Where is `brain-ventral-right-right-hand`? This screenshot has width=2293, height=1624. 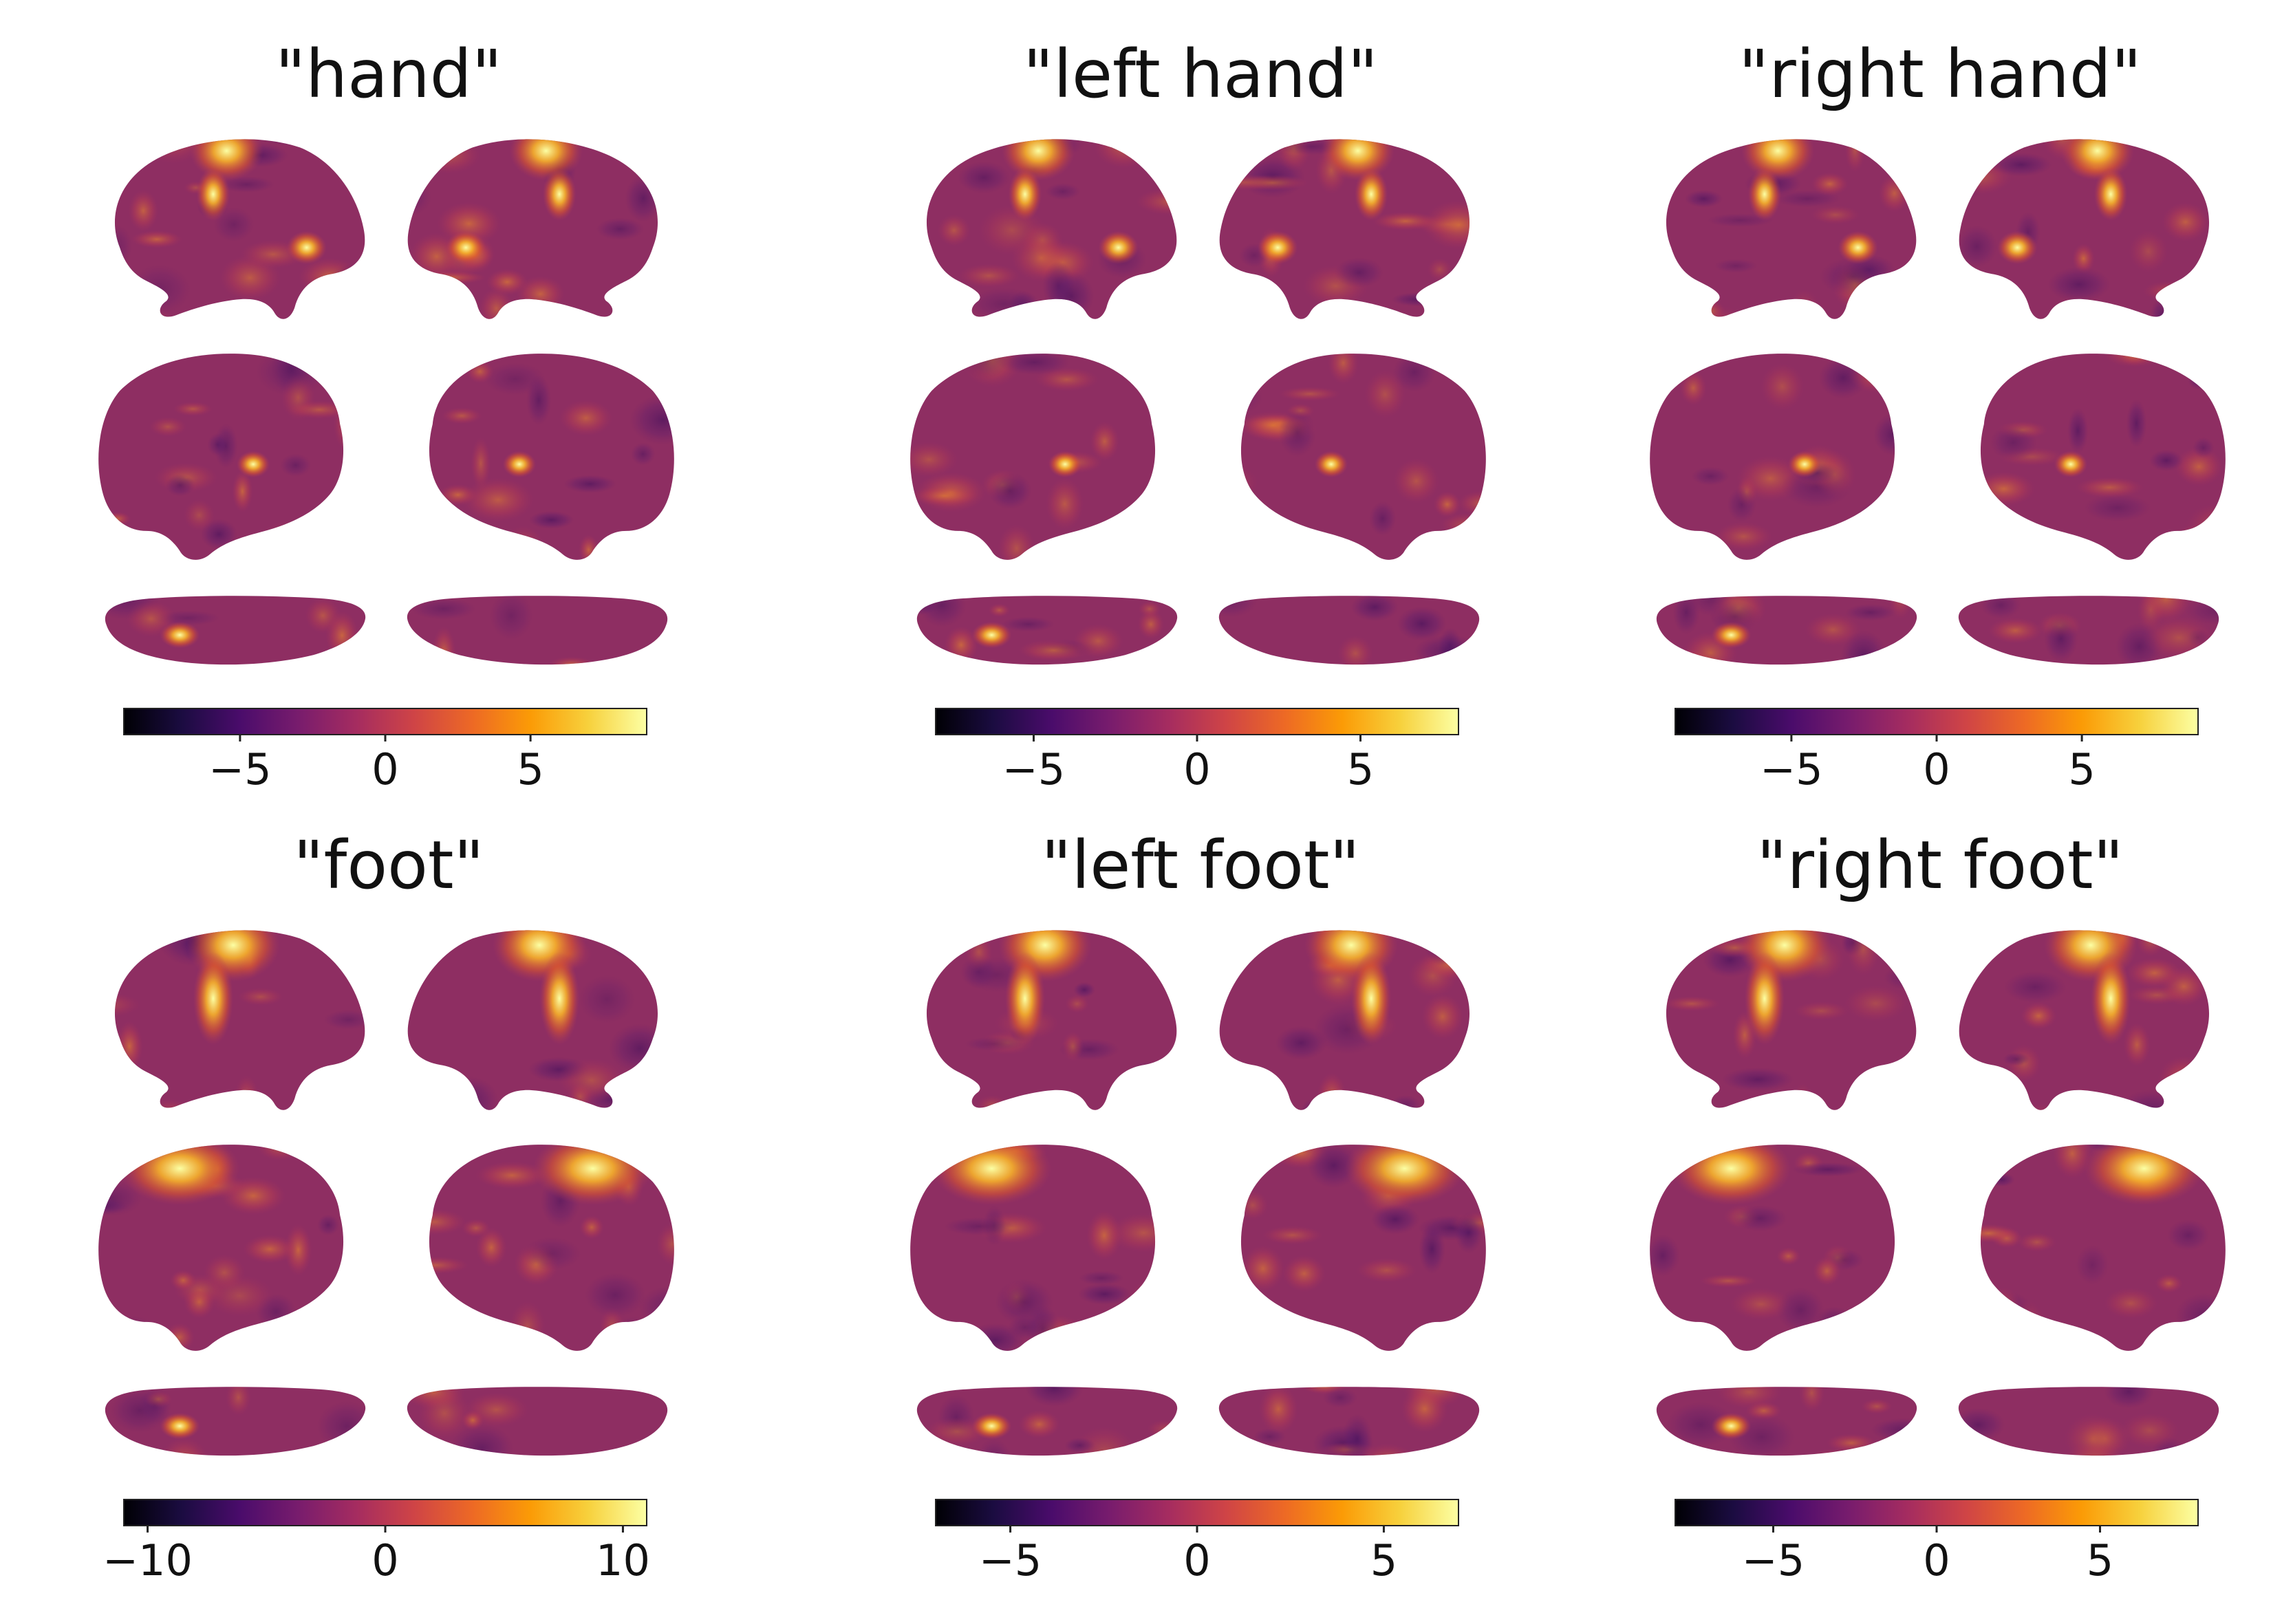 brain-ventral-right-right-hand is located at coordinates (2088, 630).